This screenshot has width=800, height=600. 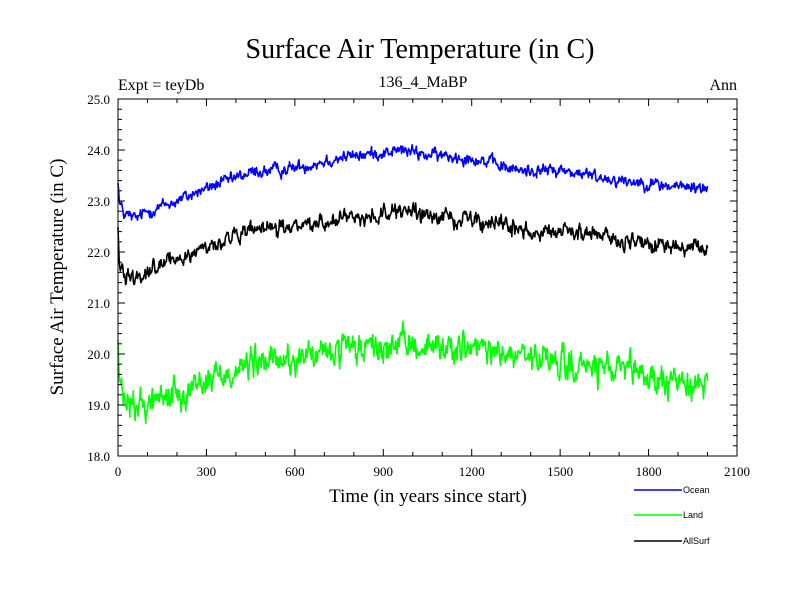 I want to click on y-tick-label: 19.0, so click(x=98, y=405).